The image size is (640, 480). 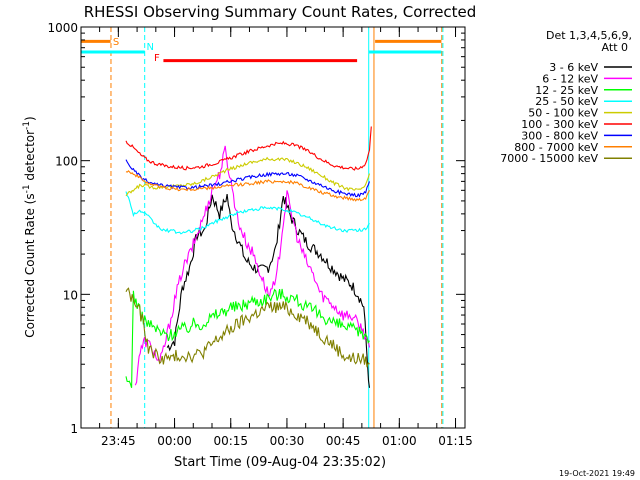 What do you see at coordinates (556, 147) in the screenshot?
I see `legend-label: 800 - 7000 keV` at bounding box center [556, 147].